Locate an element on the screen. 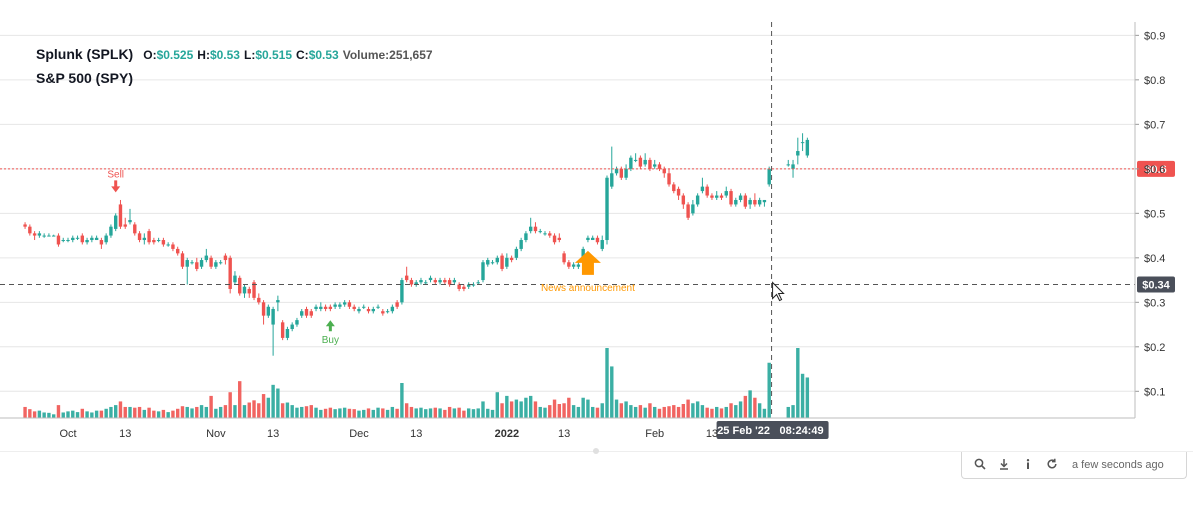 The image size is (1193, 516). compare-symbol: S&P 500 (SPY) is located at coordinates (85, 78).